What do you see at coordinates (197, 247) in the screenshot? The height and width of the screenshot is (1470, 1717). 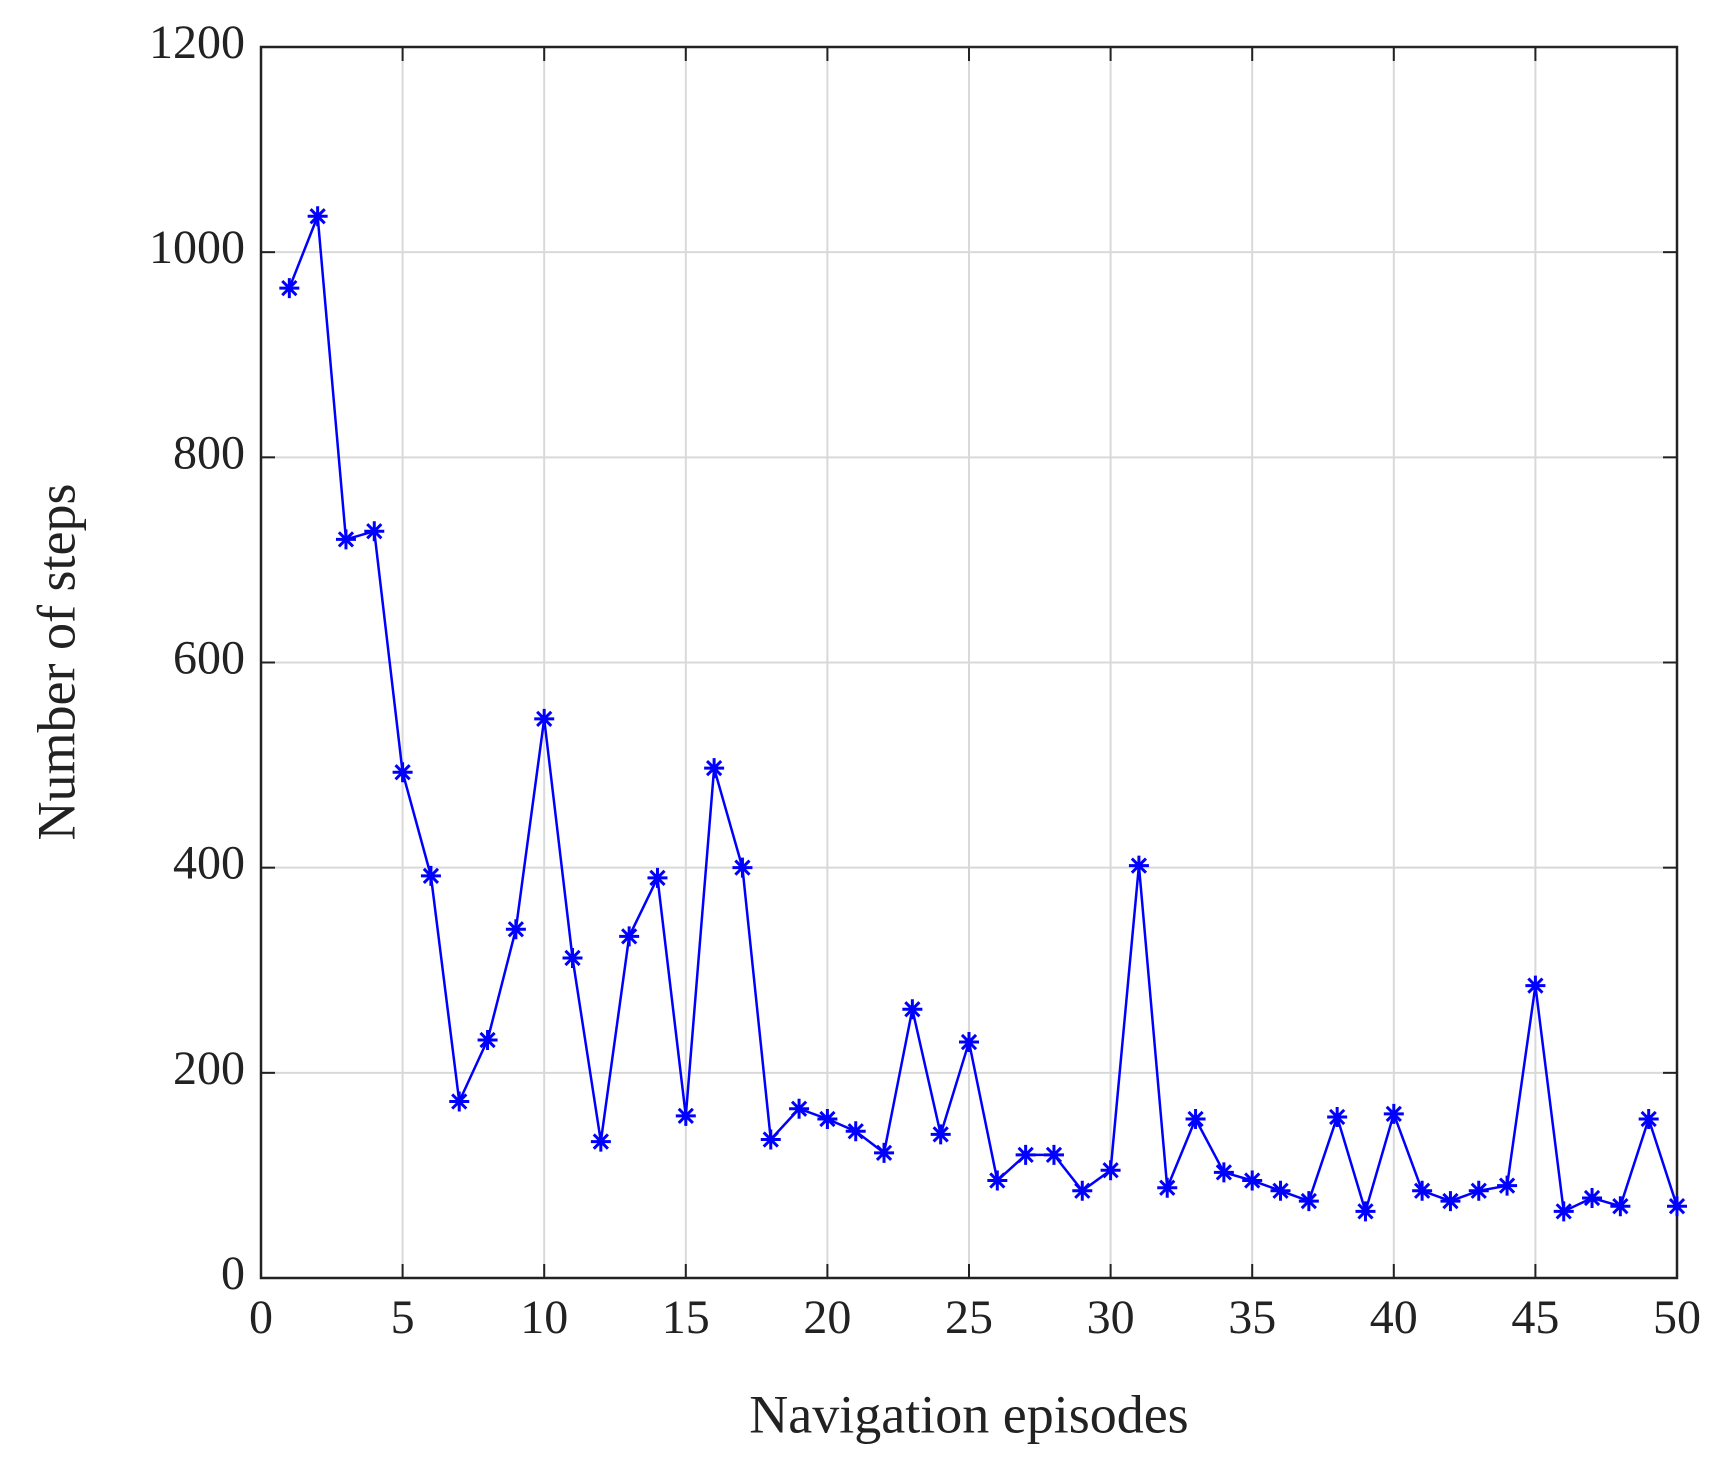 I see `y-tick-label: 1000` at bounding box center [197, 247].